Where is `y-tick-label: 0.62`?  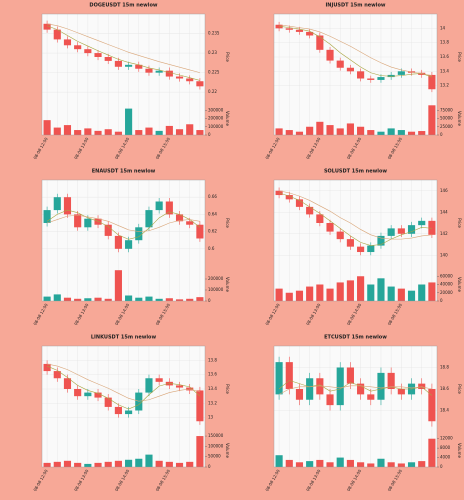
y-tick-label: 0.62 is located at coordinates (212, 231).